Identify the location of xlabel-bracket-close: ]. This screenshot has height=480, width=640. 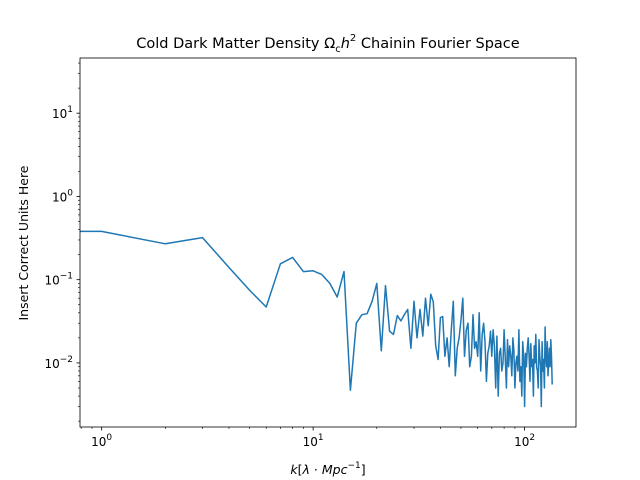
(363, 469).